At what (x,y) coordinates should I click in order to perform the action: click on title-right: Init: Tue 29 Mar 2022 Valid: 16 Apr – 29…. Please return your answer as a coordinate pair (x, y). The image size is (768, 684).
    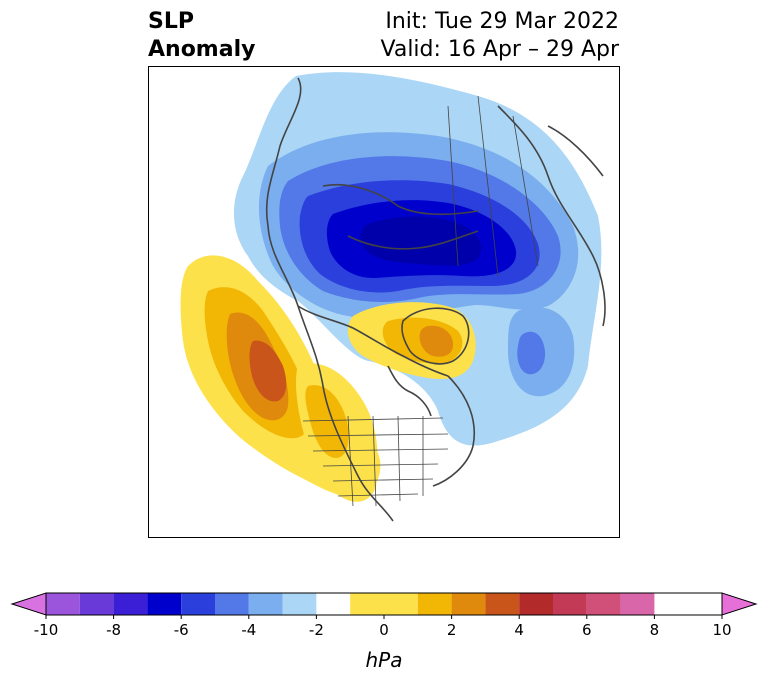
    Looking at the image, I should click on (500, 36).